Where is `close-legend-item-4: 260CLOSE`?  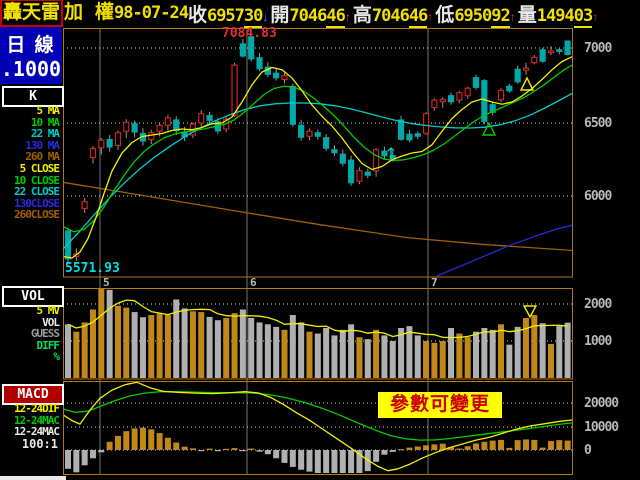 close-legend-item-4: 260CLOSE is located at coordinates (37, 215).